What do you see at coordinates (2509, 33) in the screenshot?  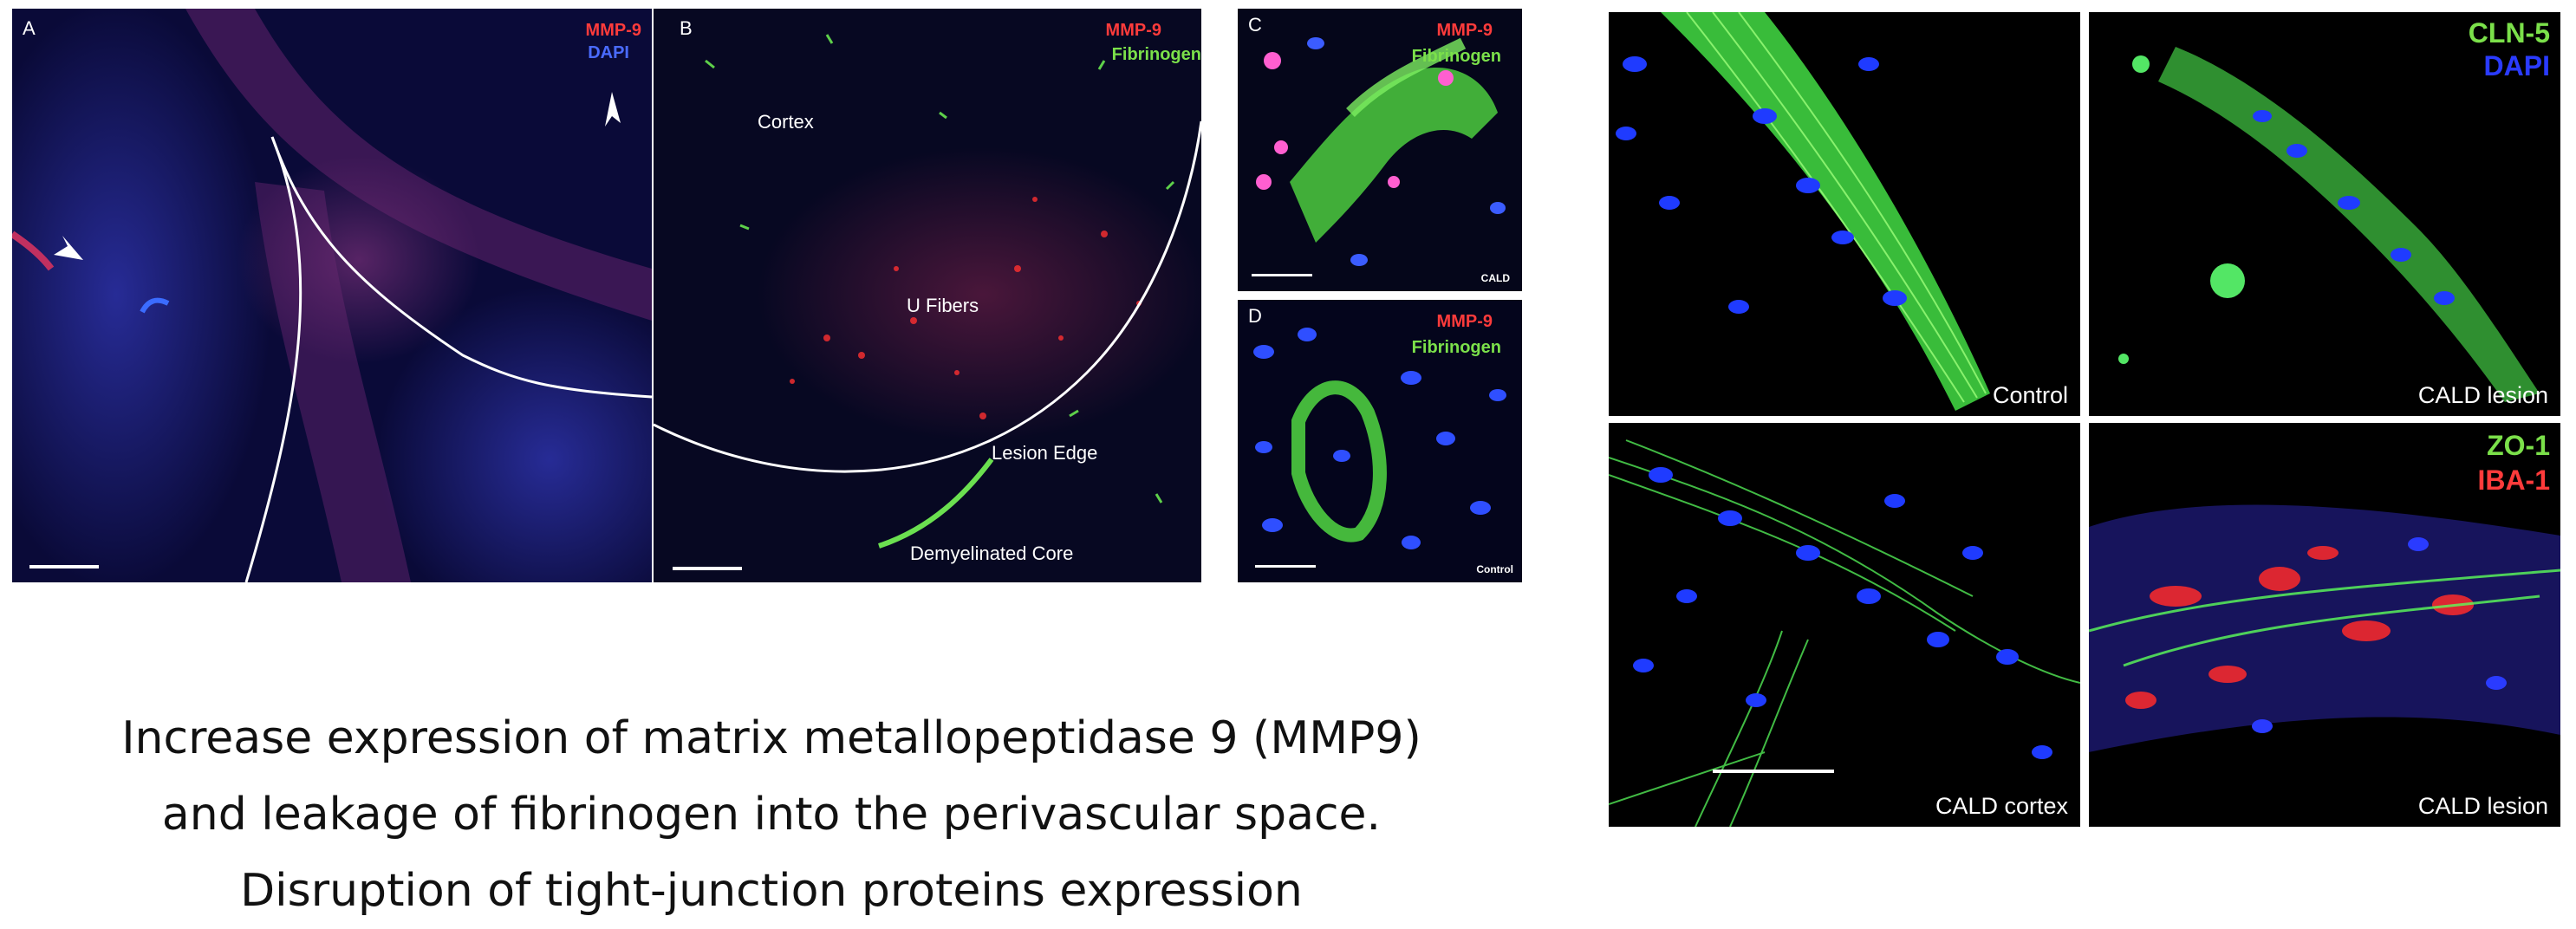 I see `grid-top-right-marker-cln5: CLN-5` at bounding box center [2509, 33].